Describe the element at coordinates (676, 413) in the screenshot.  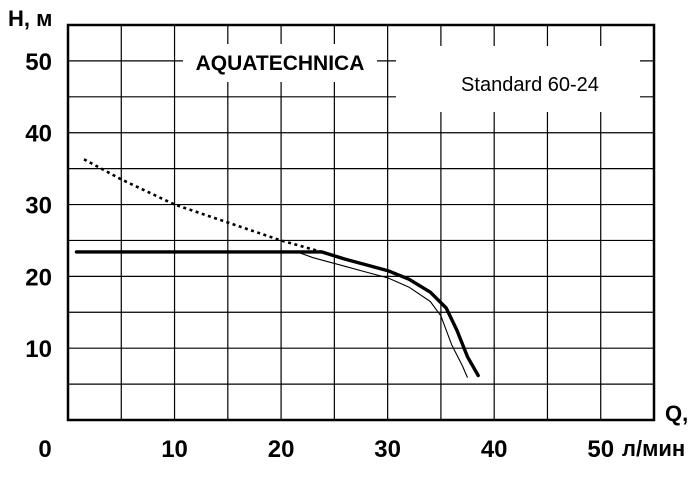
I see `x-axis-label: Q,` at that location.